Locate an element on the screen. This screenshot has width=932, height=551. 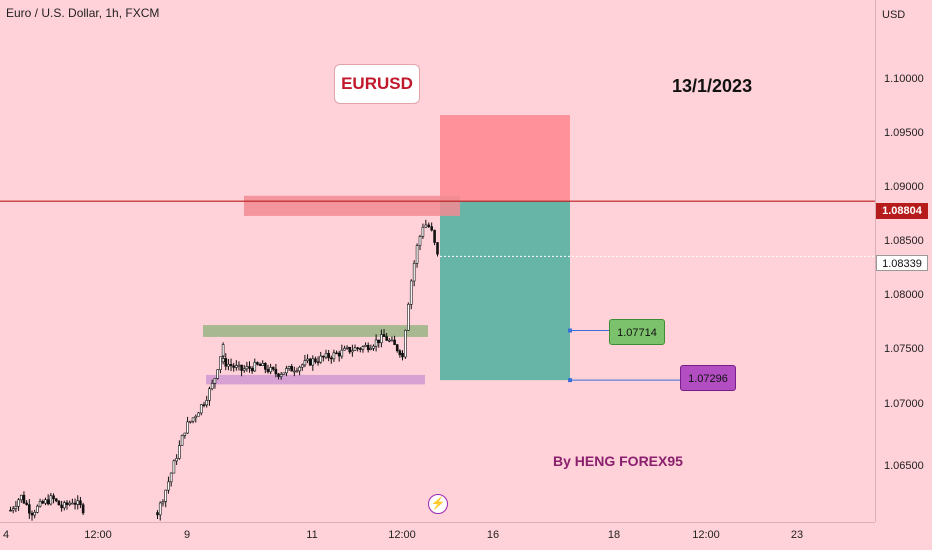
author-label: By HENG FOREX95 is located at coordinates (618, 461).